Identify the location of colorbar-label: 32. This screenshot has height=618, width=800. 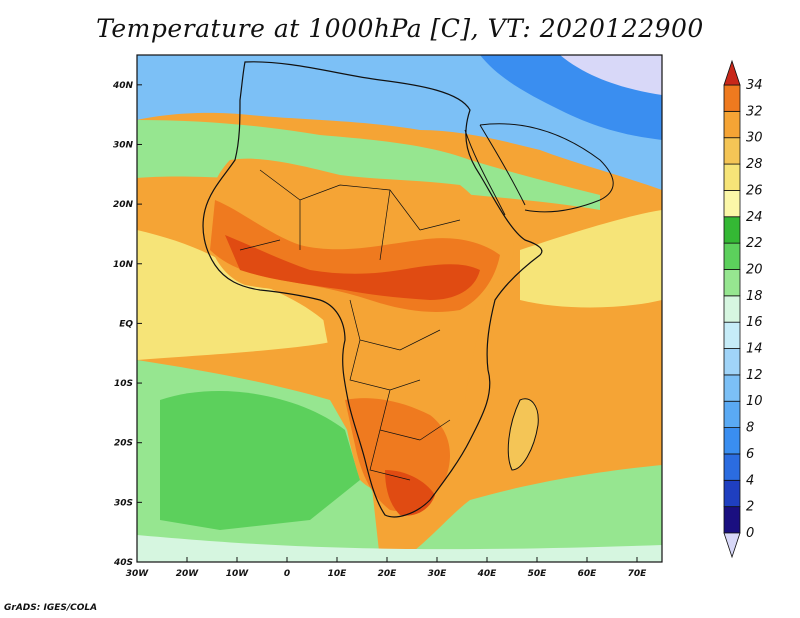
(754, 111).